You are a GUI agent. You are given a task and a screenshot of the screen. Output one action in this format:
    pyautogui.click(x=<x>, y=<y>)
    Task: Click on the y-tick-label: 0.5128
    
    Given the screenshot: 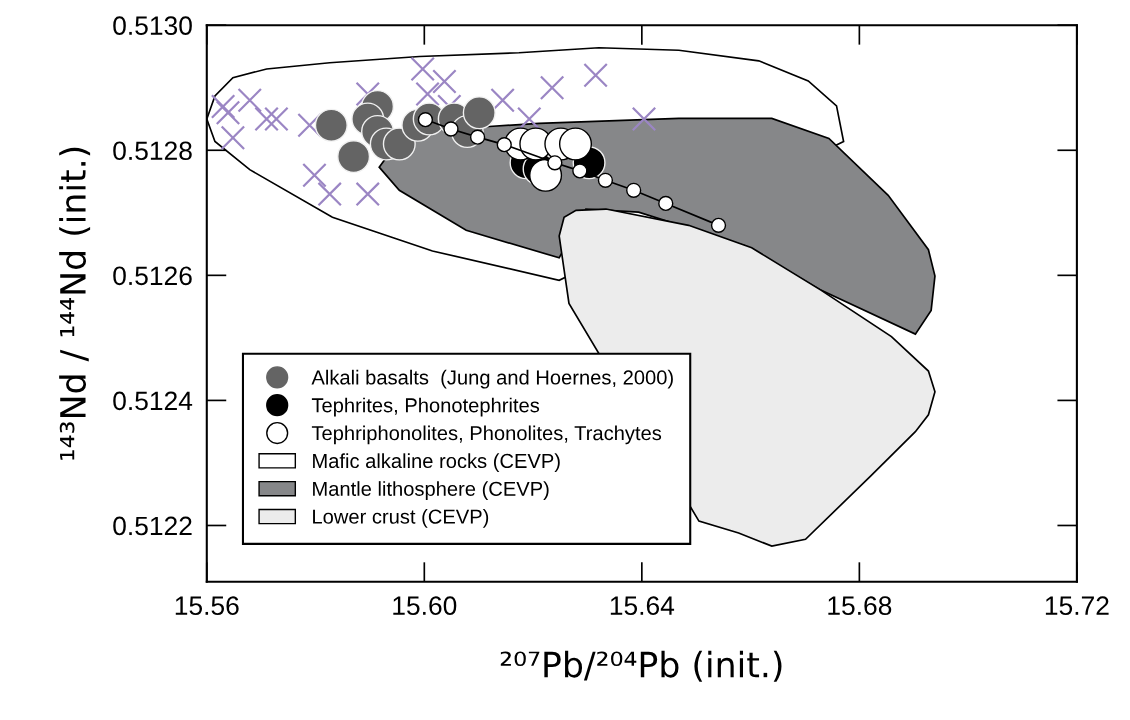 What is the action you would take?
    pyautogui.click(x=152, y=151)
    